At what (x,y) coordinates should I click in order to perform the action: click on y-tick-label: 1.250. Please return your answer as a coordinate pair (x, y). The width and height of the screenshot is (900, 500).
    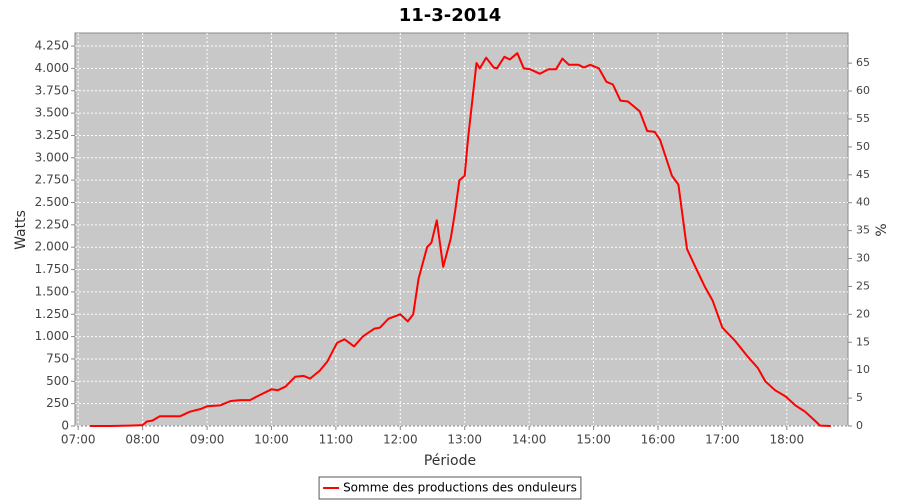
    Looking at the image, I should click on (52, 314).